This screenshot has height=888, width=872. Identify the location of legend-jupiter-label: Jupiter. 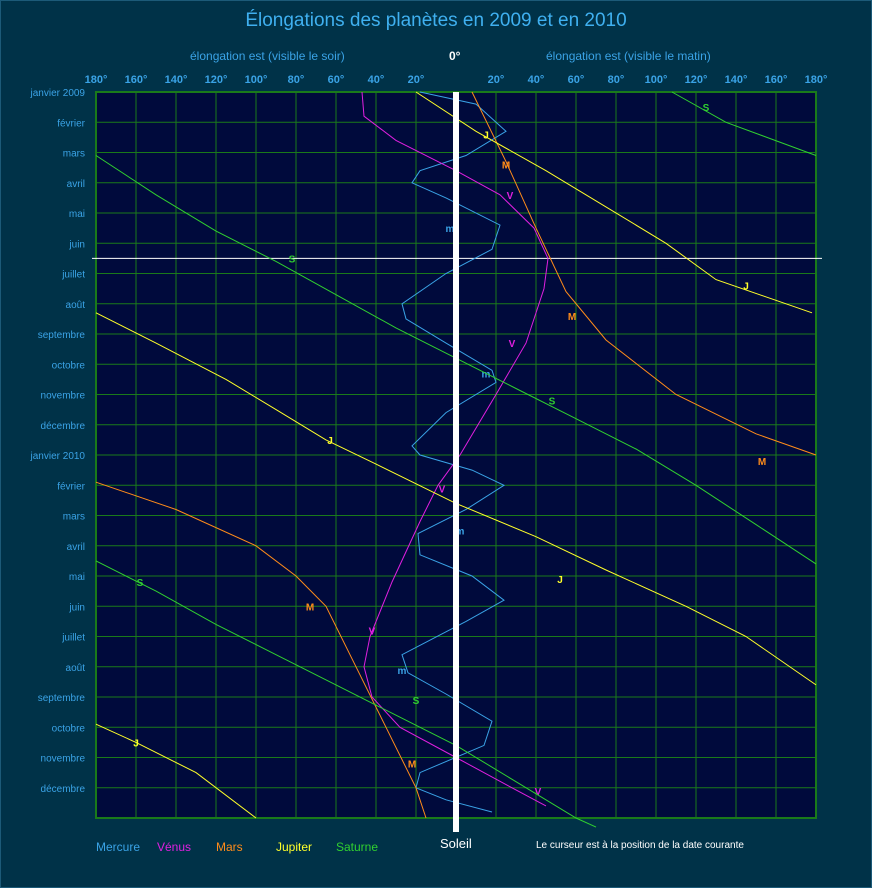
(294, 847).